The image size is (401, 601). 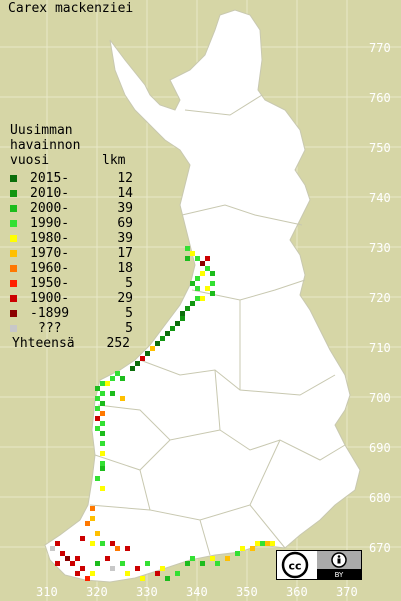 What do you see at coordinates (50, 178) in the screenshot?
I see `legend-label: 2015-` at bounding box center [50, 178].